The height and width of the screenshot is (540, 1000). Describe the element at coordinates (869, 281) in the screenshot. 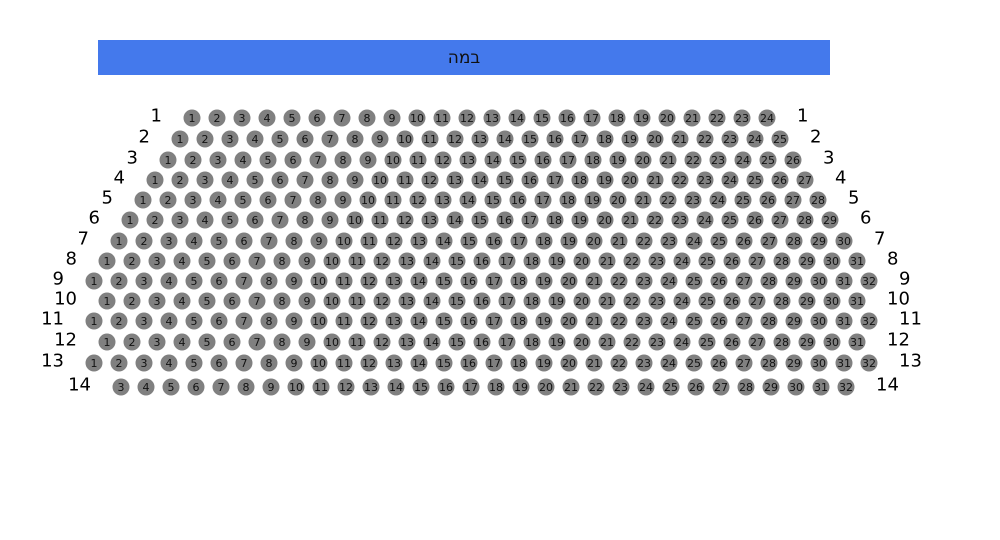

I see `seat: 32` at that location.